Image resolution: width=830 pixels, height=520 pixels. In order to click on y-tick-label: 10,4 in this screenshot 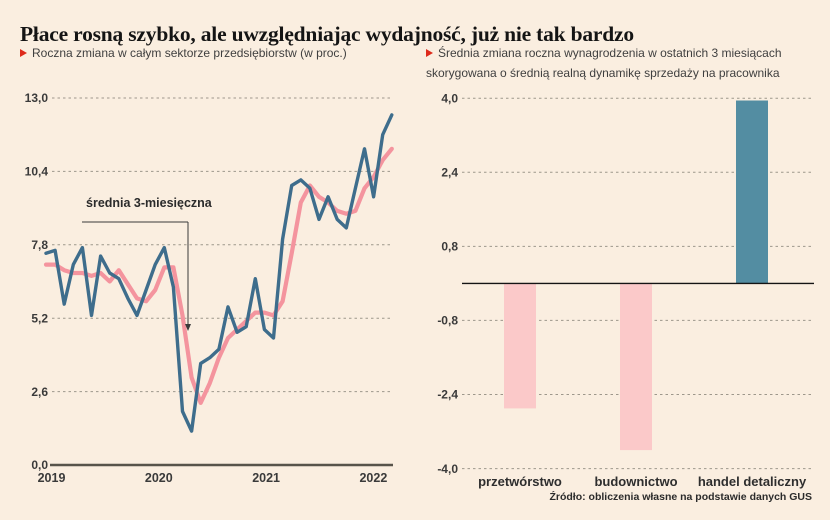, I will do `click(37, 172)`.